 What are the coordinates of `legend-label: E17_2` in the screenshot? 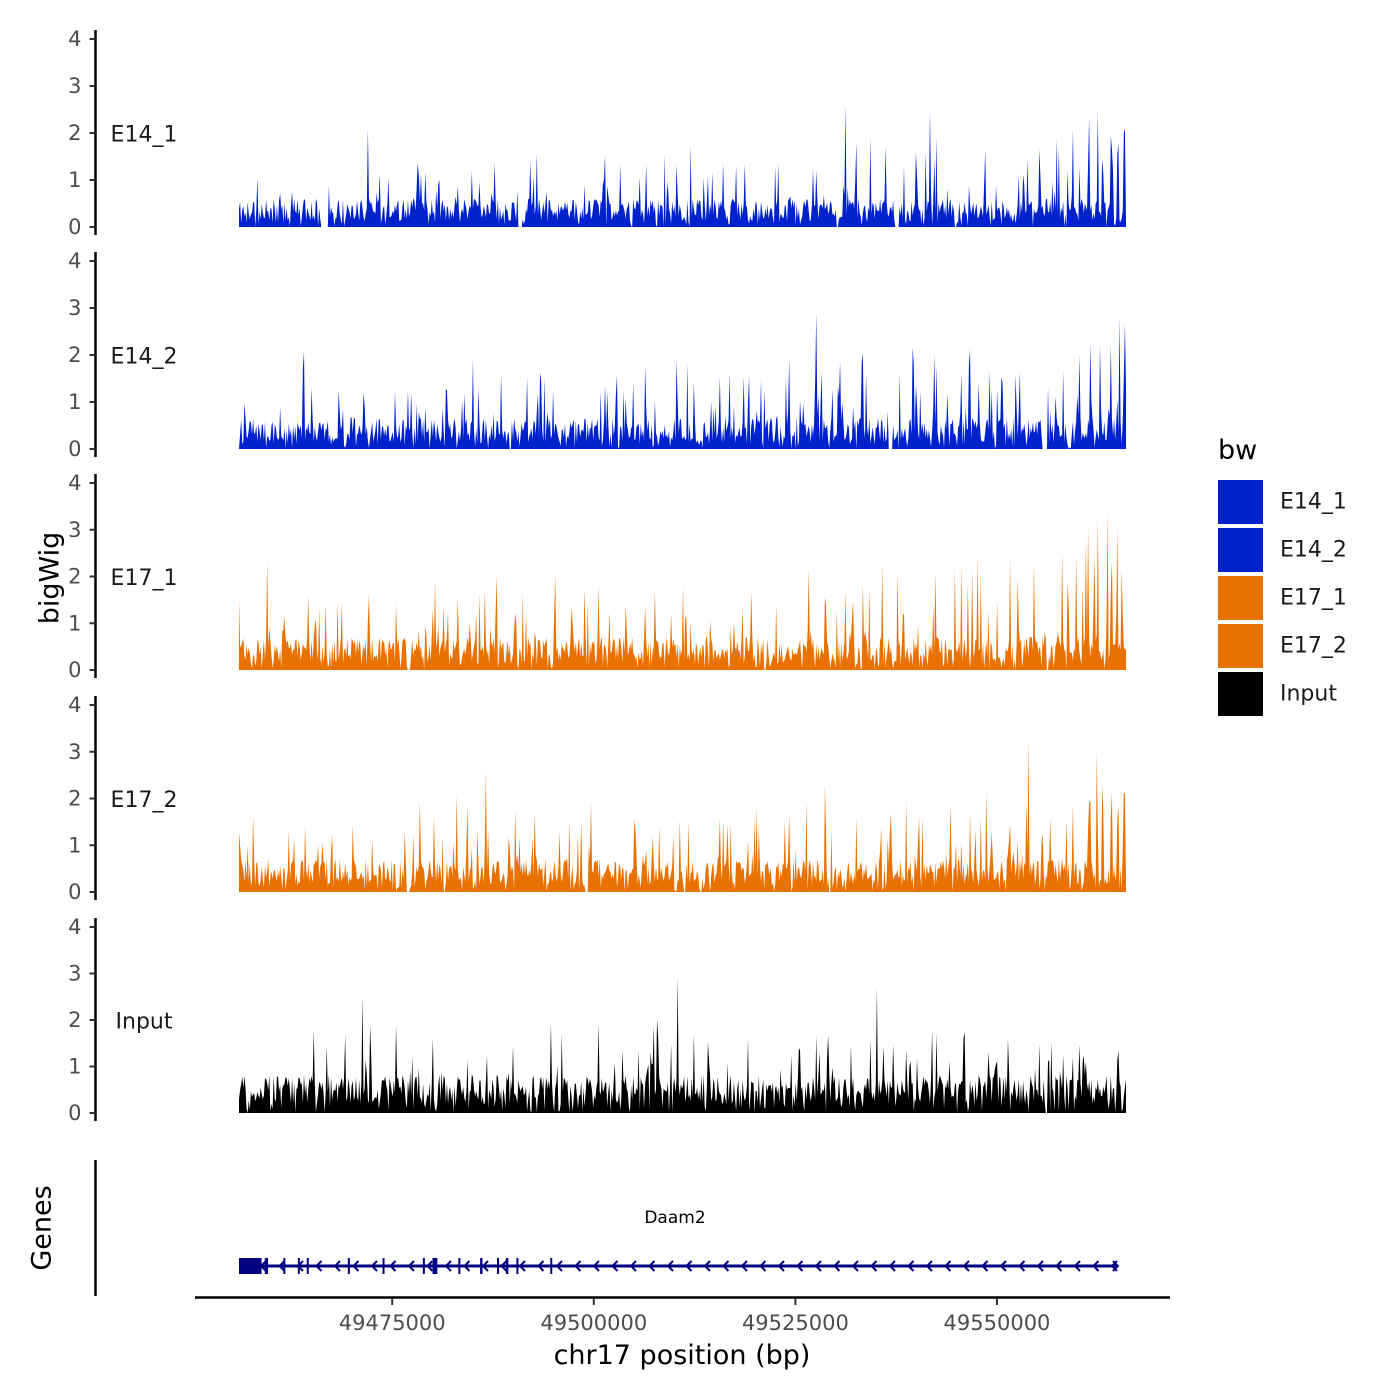 It's located at (1313, 646).